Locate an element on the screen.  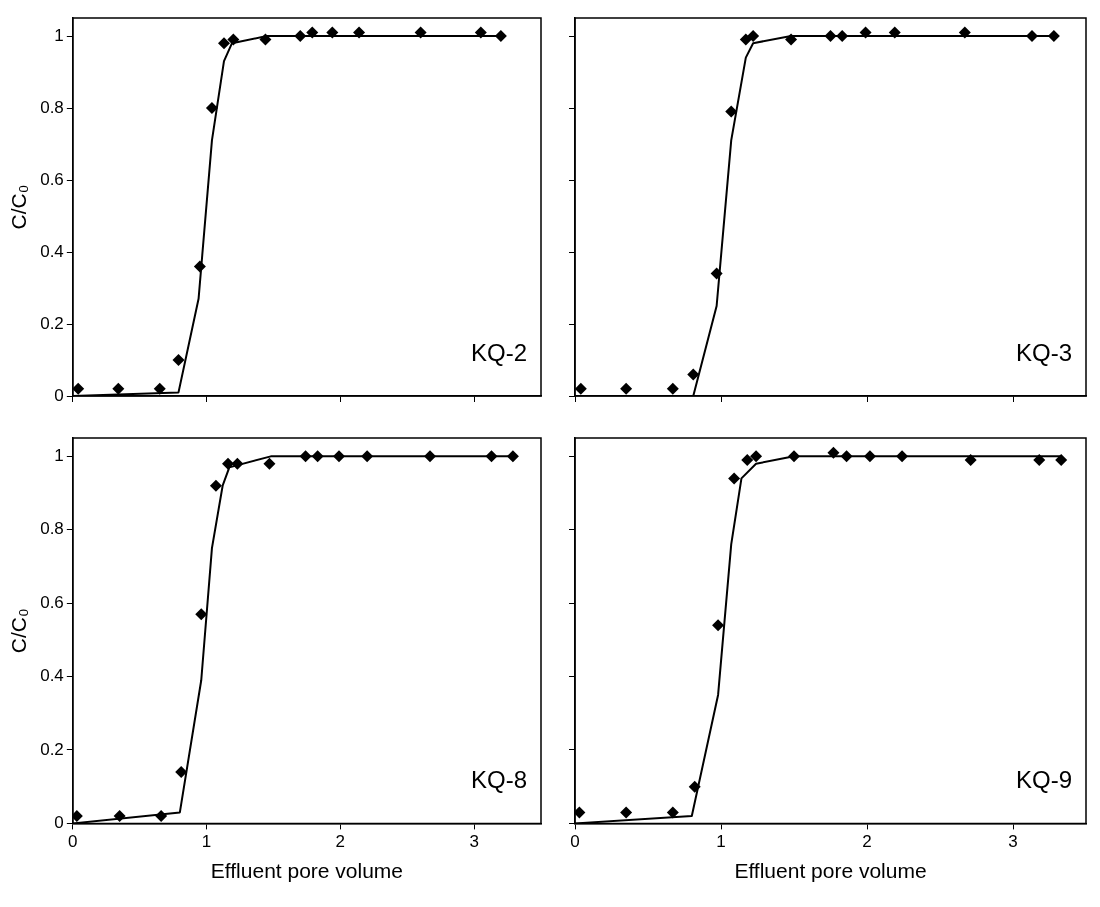
annotation: KQ-9 is located at coordinates (1043, 780).